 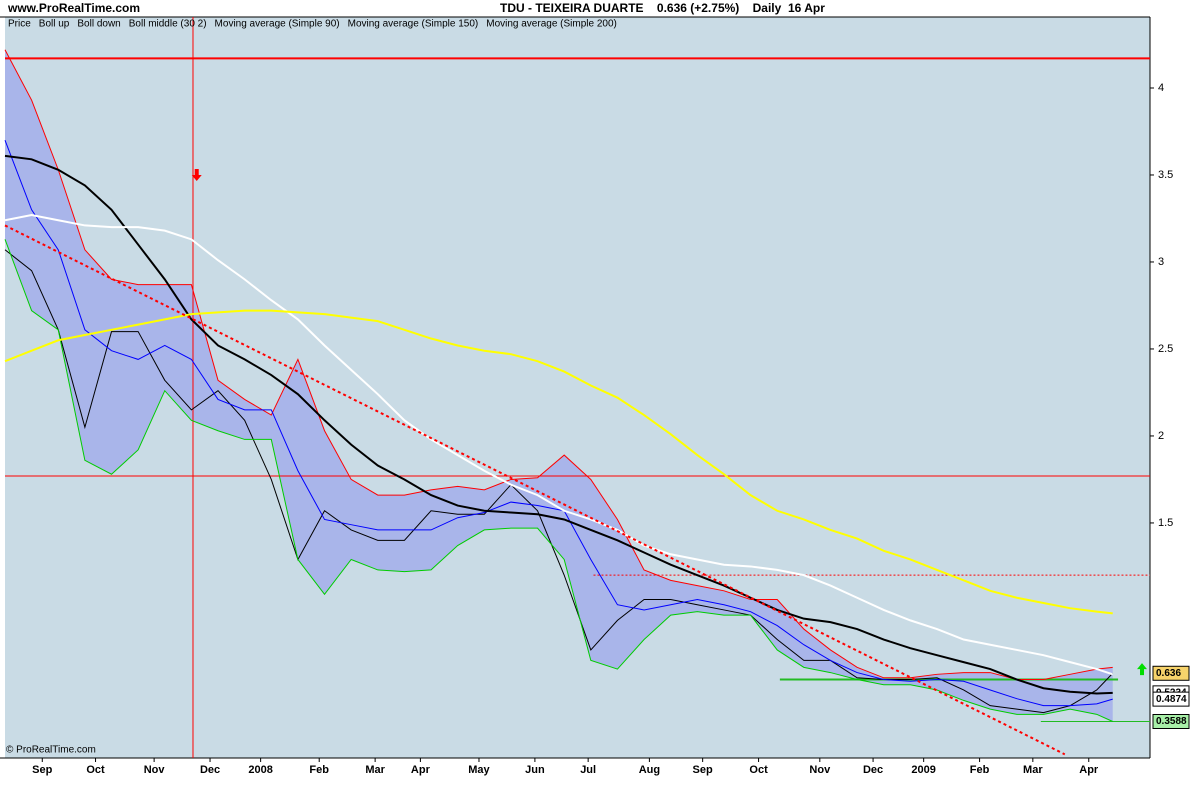 What do you see at coordinates (54, 24) in the screenshot?
I see `legend-entry: Boll up` at bounding box center [54, 24].